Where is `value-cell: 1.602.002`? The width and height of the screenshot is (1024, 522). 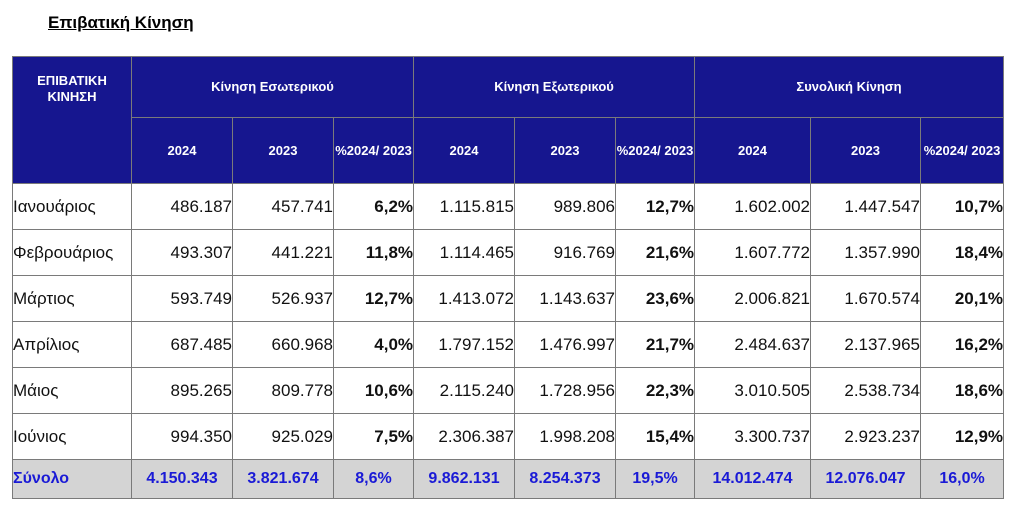 value-cell: 1.602.002 is located at coordinates (753, 206).